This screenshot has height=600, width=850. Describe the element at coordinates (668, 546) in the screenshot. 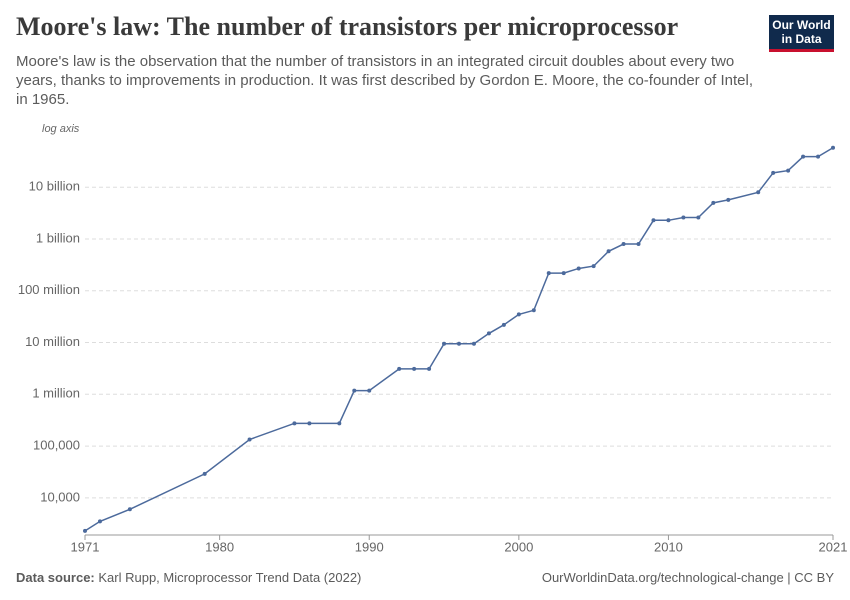

I see `x-tick-label: 2010` at that location.